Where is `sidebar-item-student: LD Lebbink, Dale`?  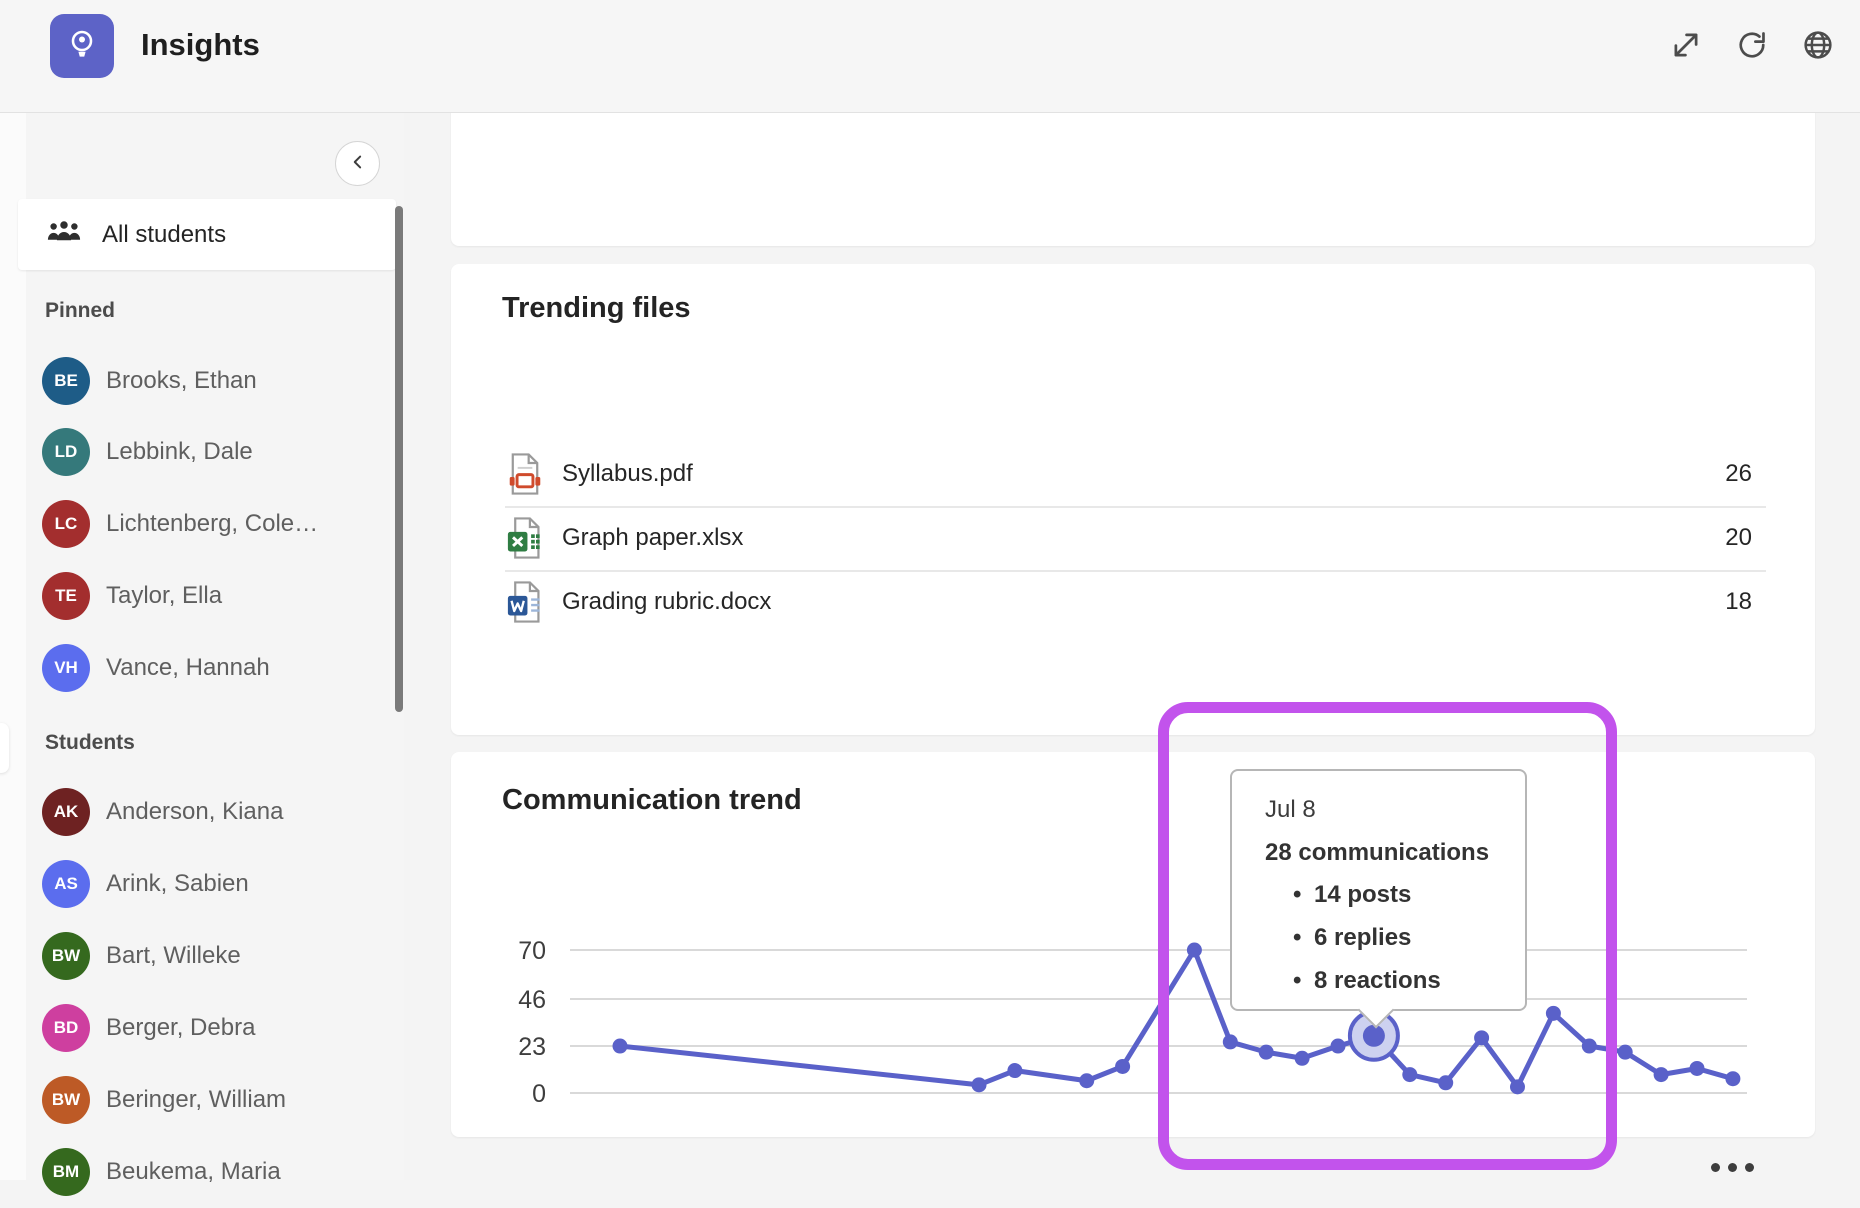
sidebar-item-student: LD Lebbink, Dale is located at coordinates (204, 452).